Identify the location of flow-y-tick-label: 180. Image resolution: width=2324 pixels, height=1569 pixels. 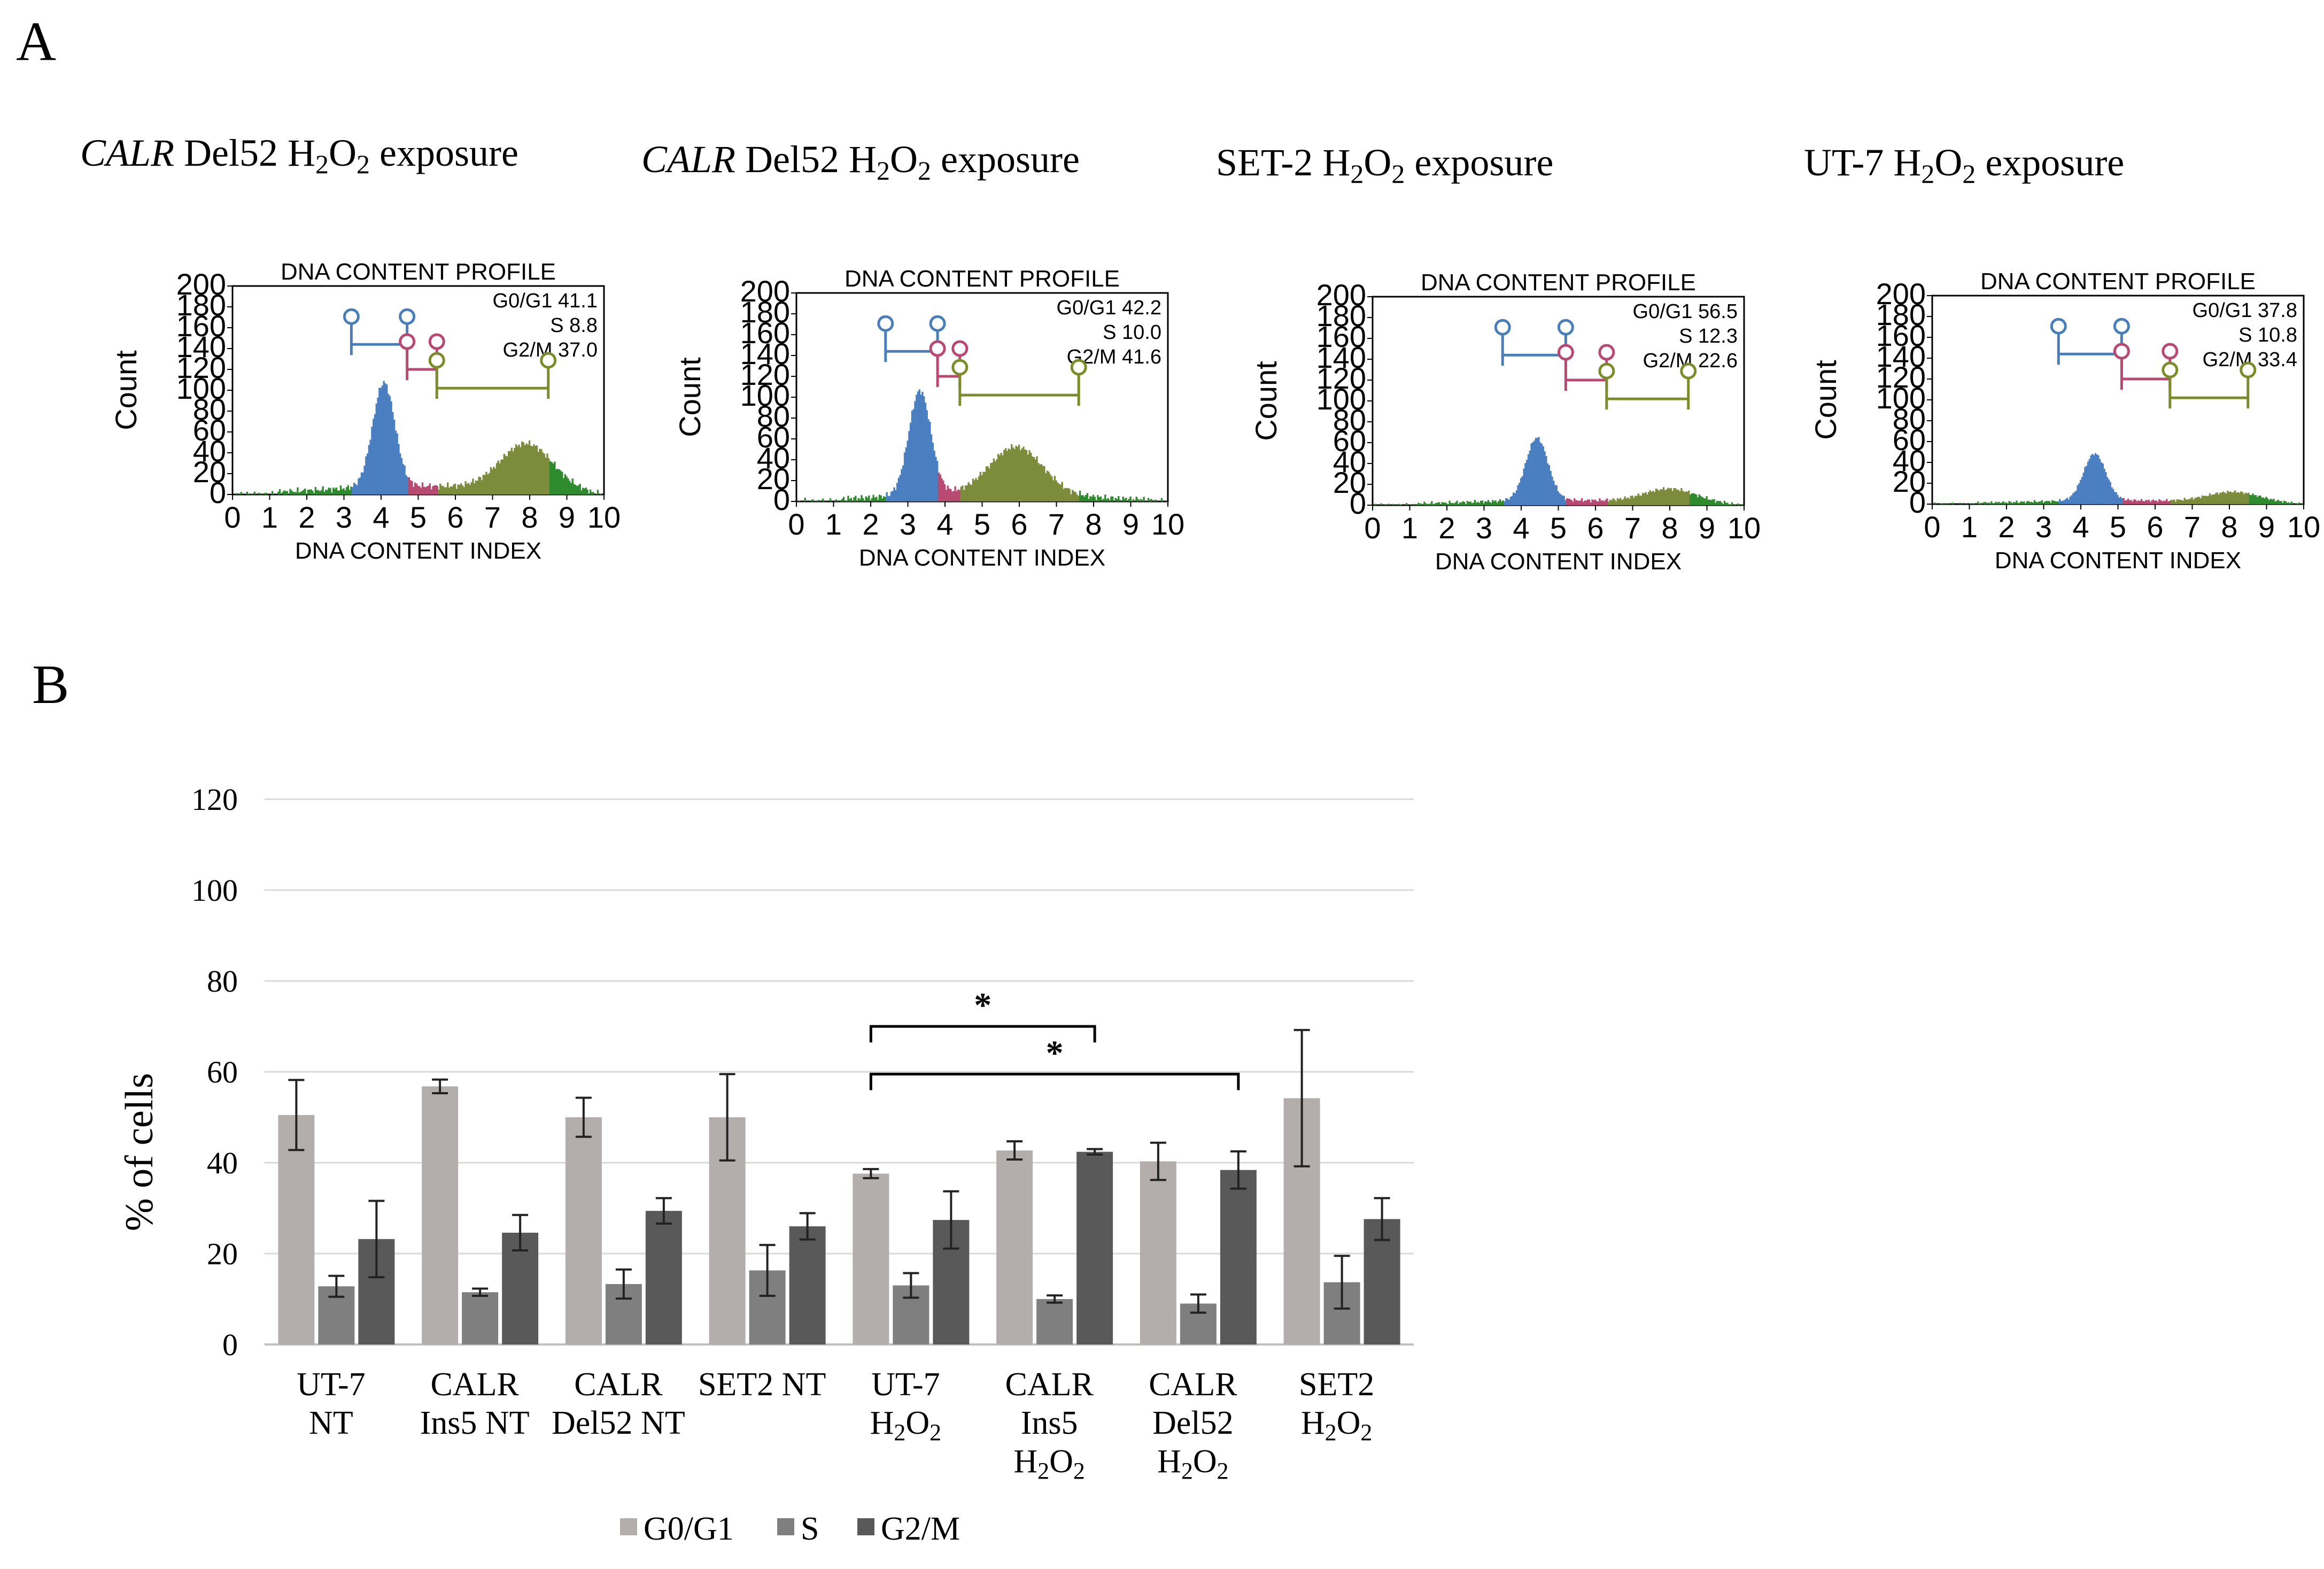
(201, 305).